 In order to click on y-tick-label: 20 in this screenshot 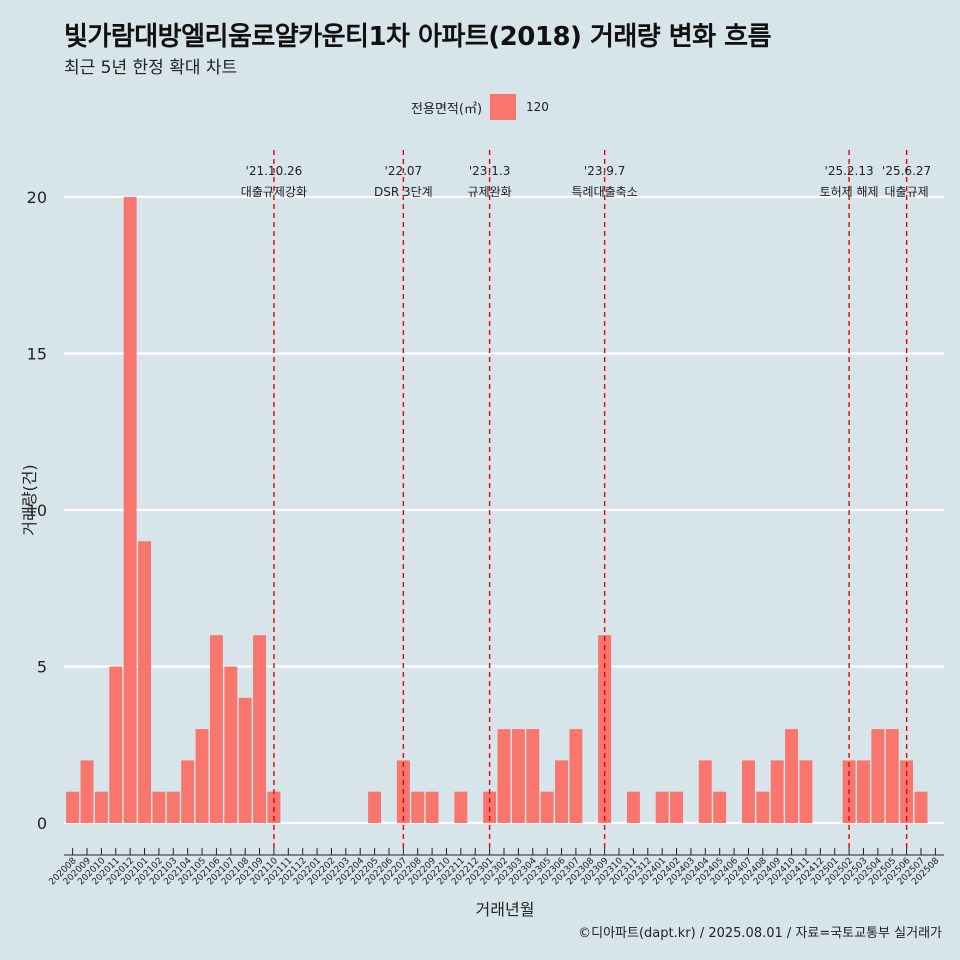, I will do `click(37, 197)`.